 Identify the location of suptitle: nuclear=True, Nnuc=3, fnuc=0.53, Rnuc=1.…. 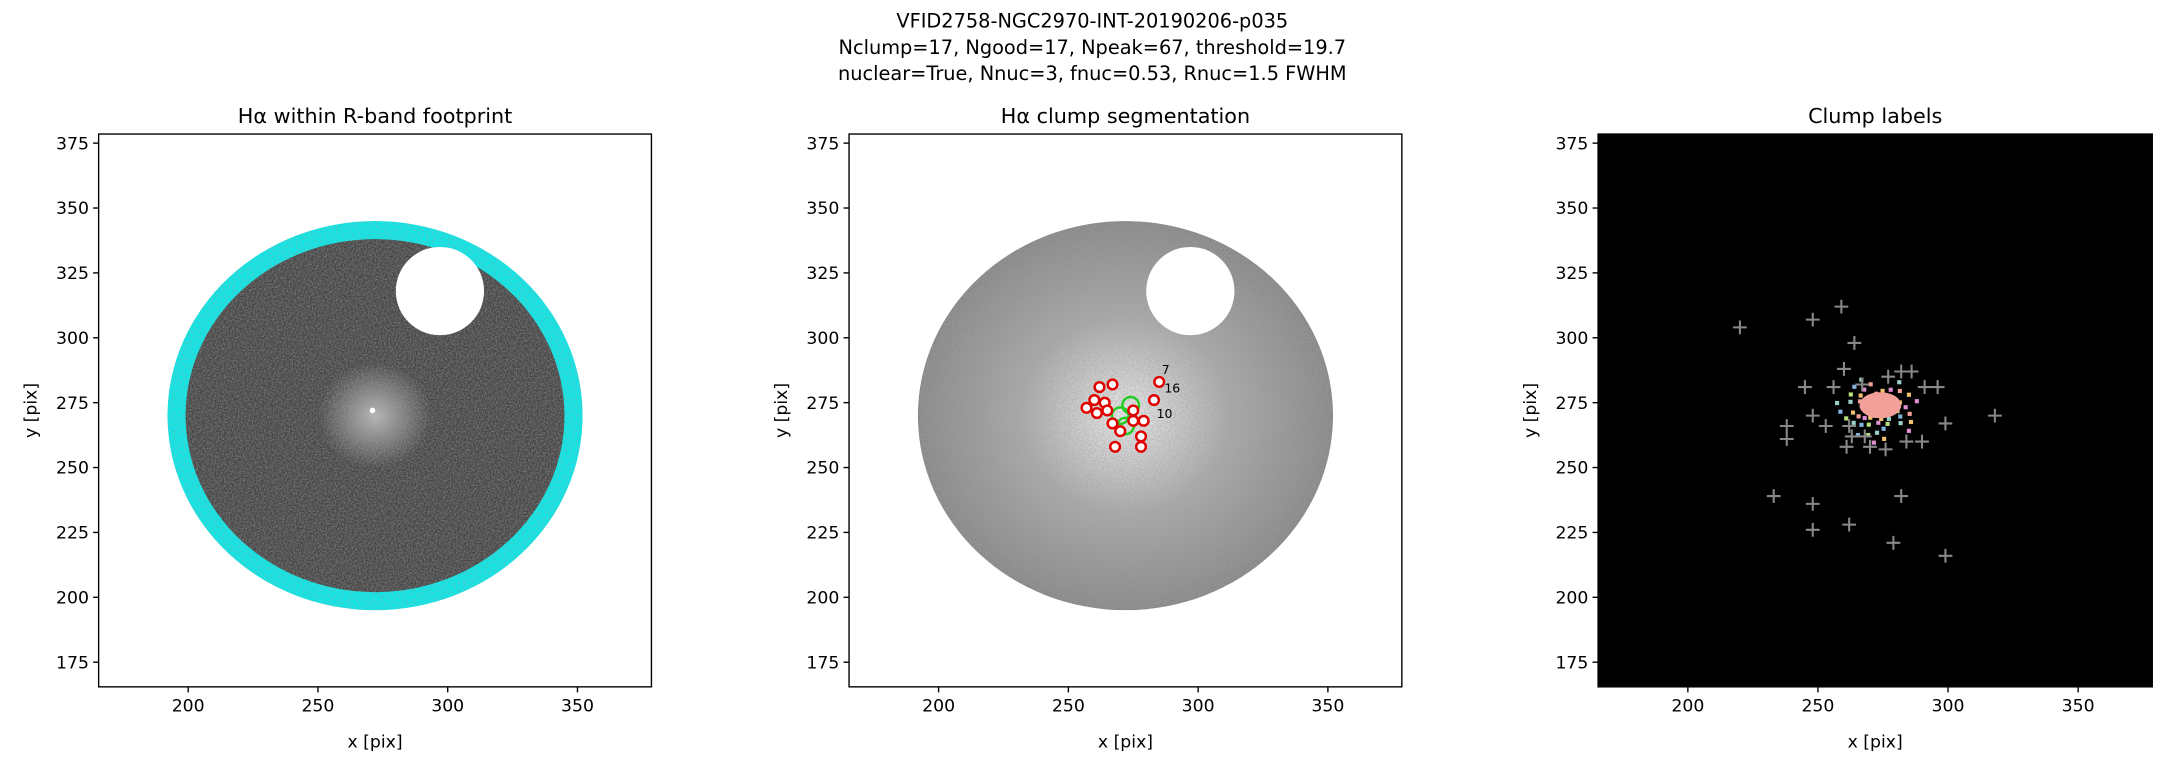
(1092, 73).